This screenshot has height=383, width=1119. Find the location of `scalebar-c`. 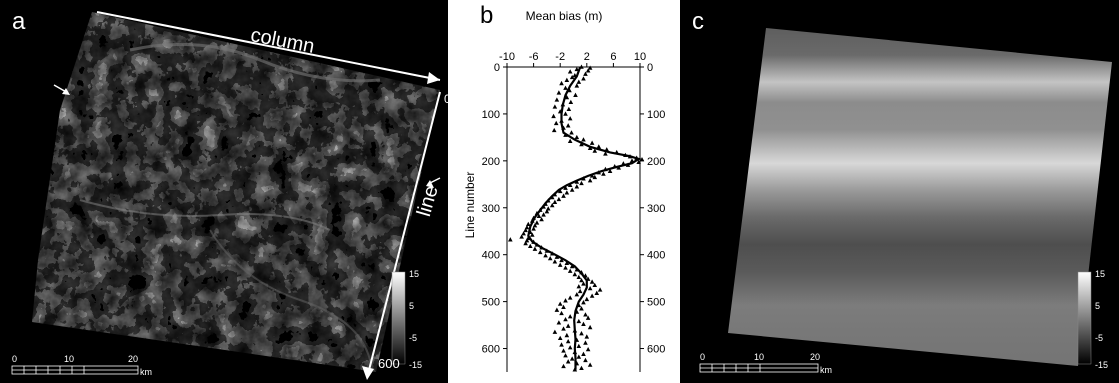

scalebar-c is located at coordinates (759, 368).